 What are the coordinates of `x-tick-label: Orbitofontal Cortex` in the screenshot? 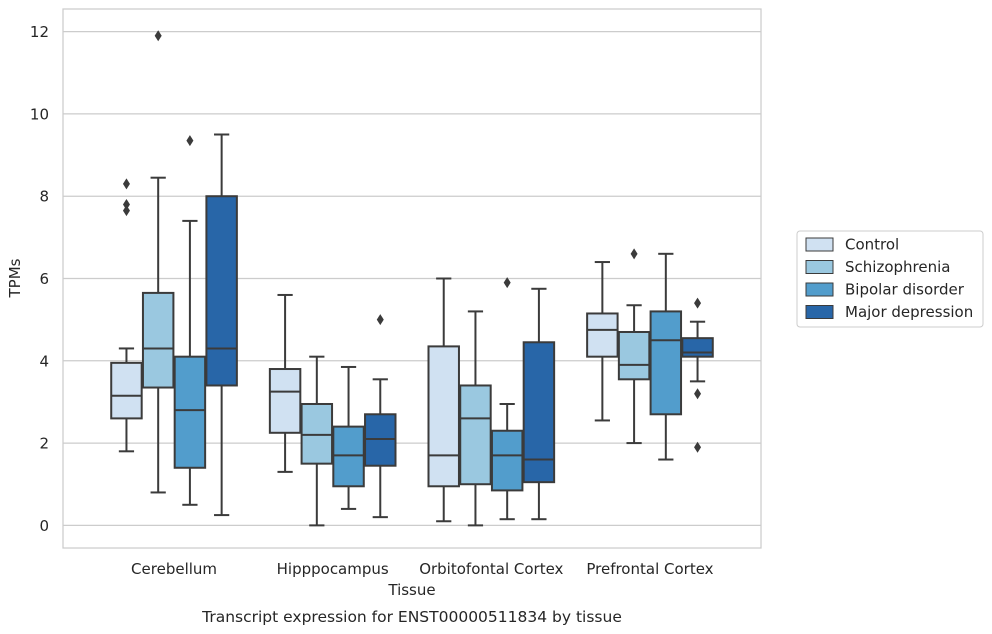 It's located at (491, 569).